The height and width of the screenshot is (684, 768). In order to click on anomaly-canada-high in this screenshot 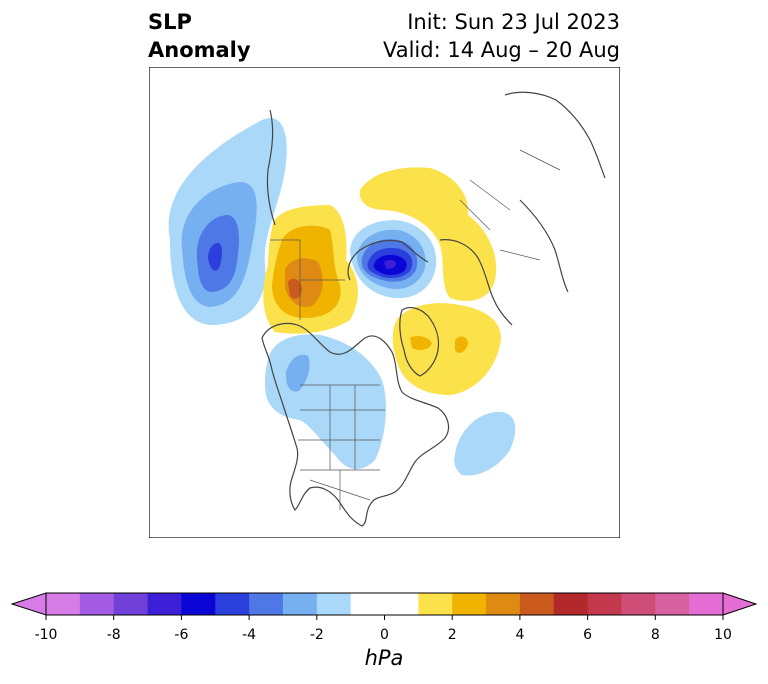, I will do `click(310, 269)`.